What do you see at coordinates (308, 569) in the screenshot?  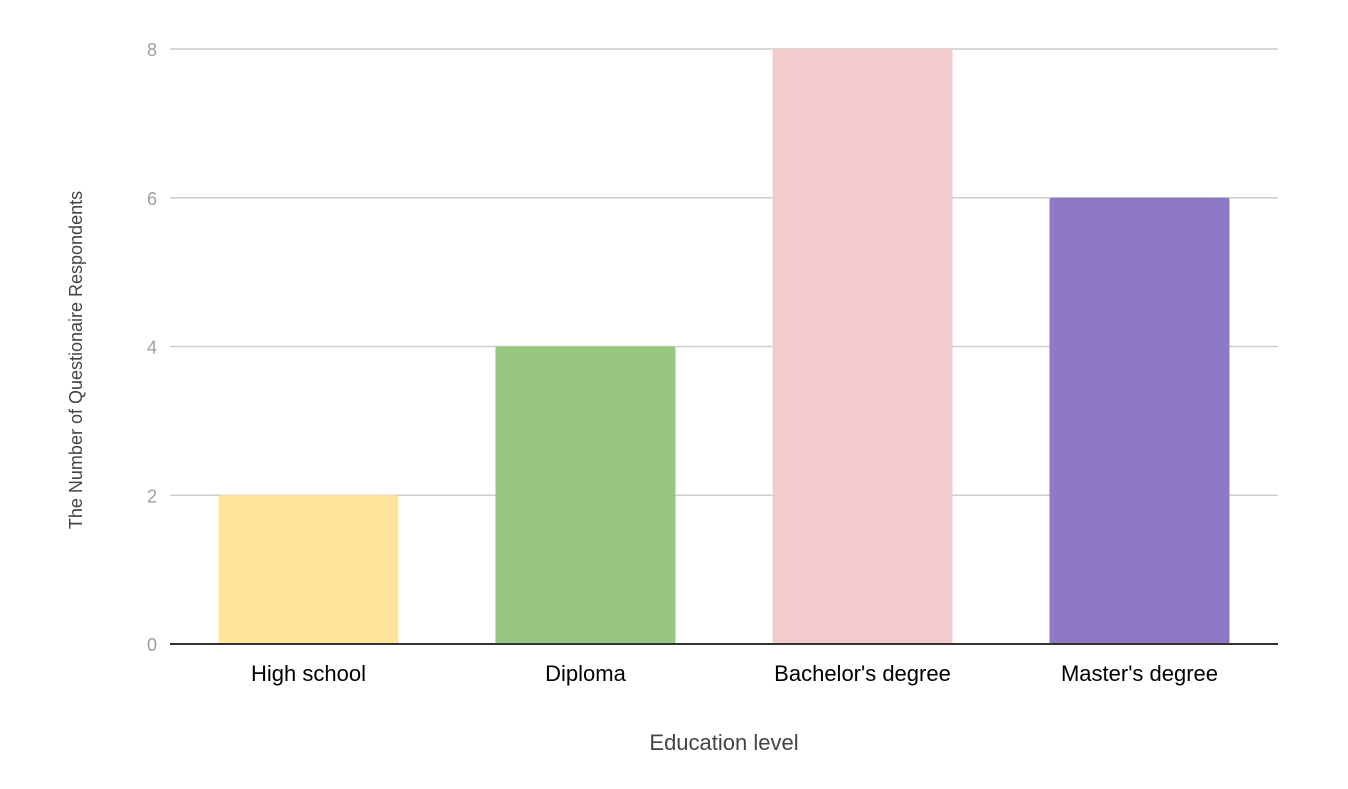 I see `bar-high-school` at bounding box center [308, 569].